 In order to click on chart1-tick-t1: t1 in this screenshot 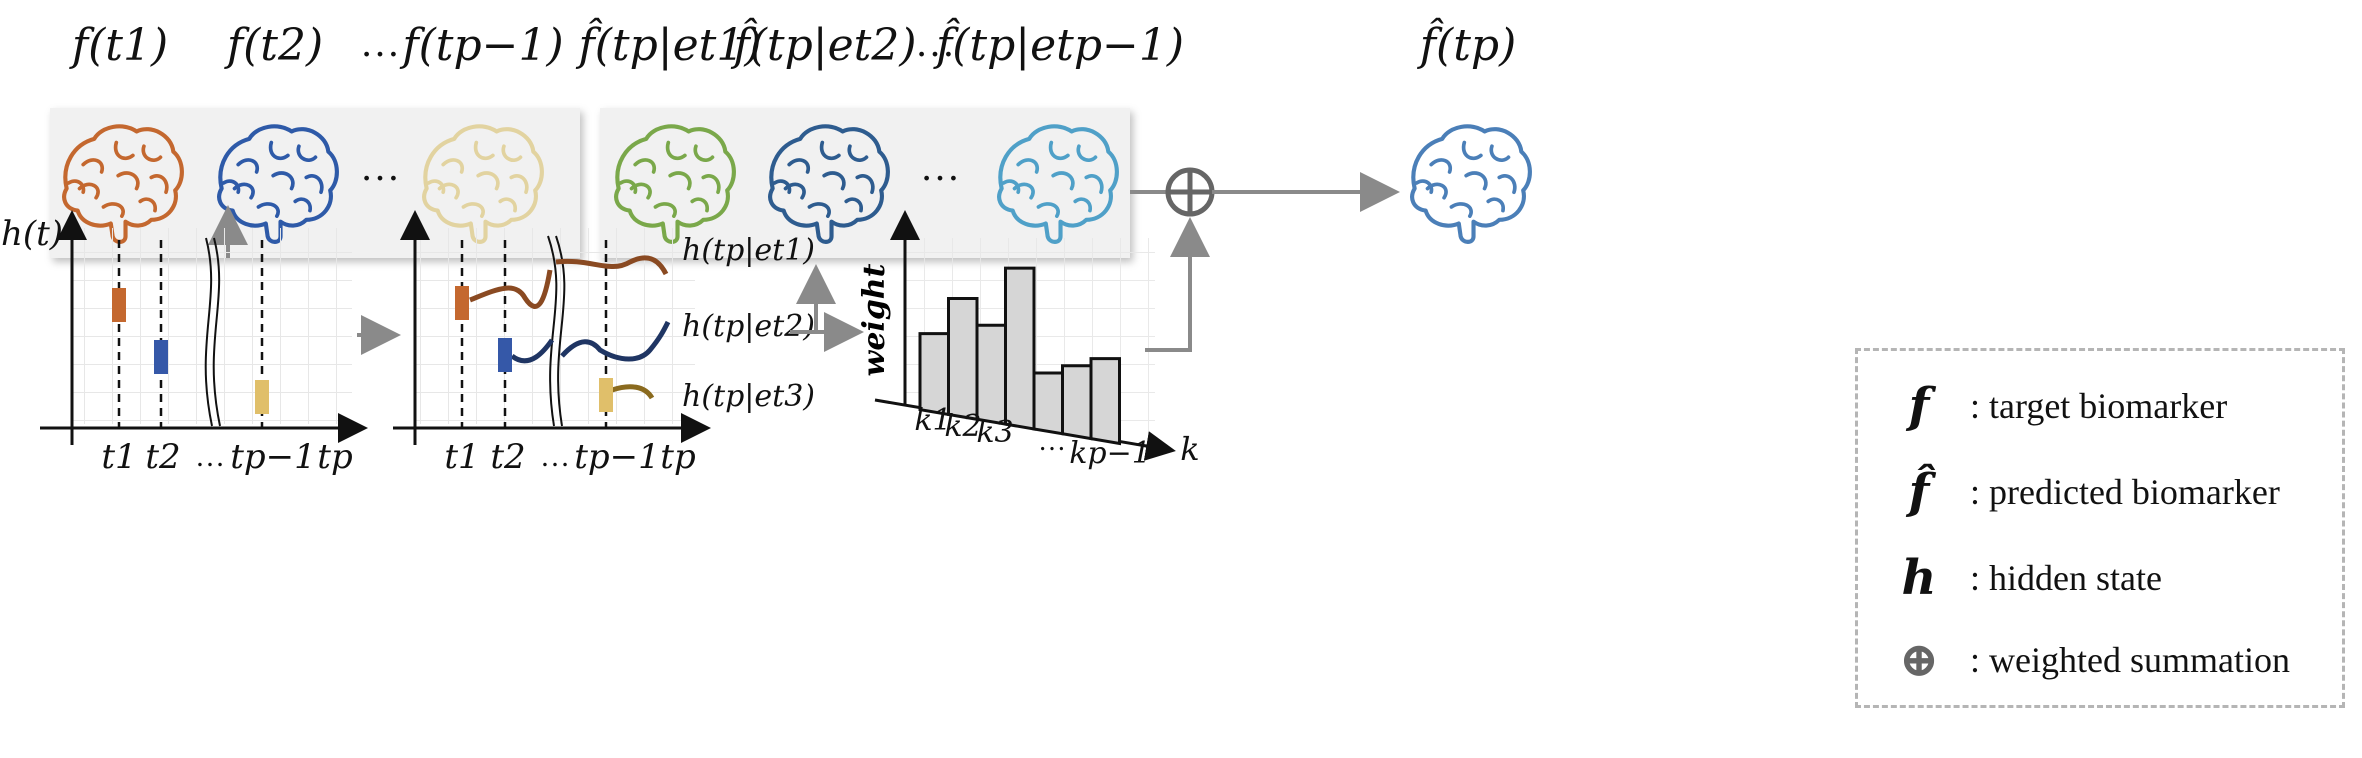, I will do `click(118, 457)`.